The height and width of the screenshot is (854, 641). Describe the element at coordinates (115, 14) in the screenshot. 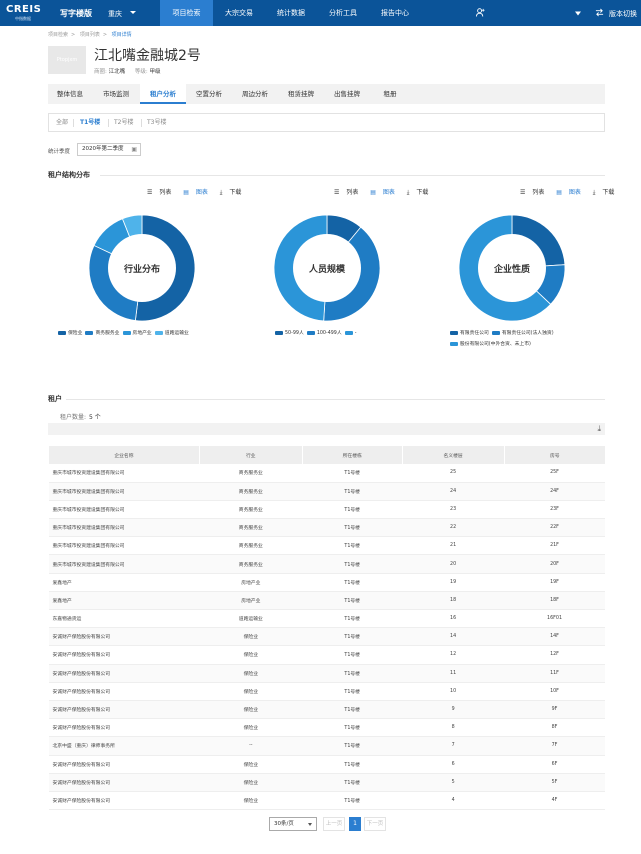

I see `city-selector: 重庆` at that location.